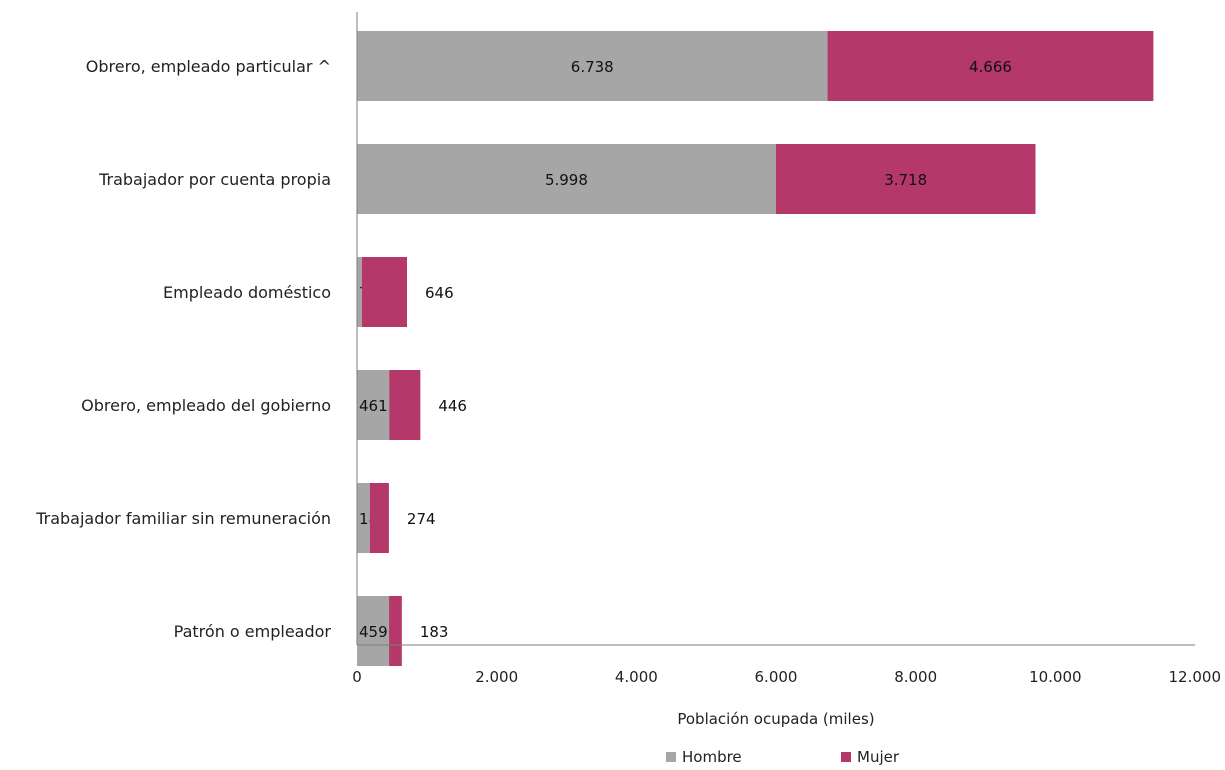 This screenshot has height=770, width=1225. I want to click on data-label-hombre: 459, so click(373, 632).